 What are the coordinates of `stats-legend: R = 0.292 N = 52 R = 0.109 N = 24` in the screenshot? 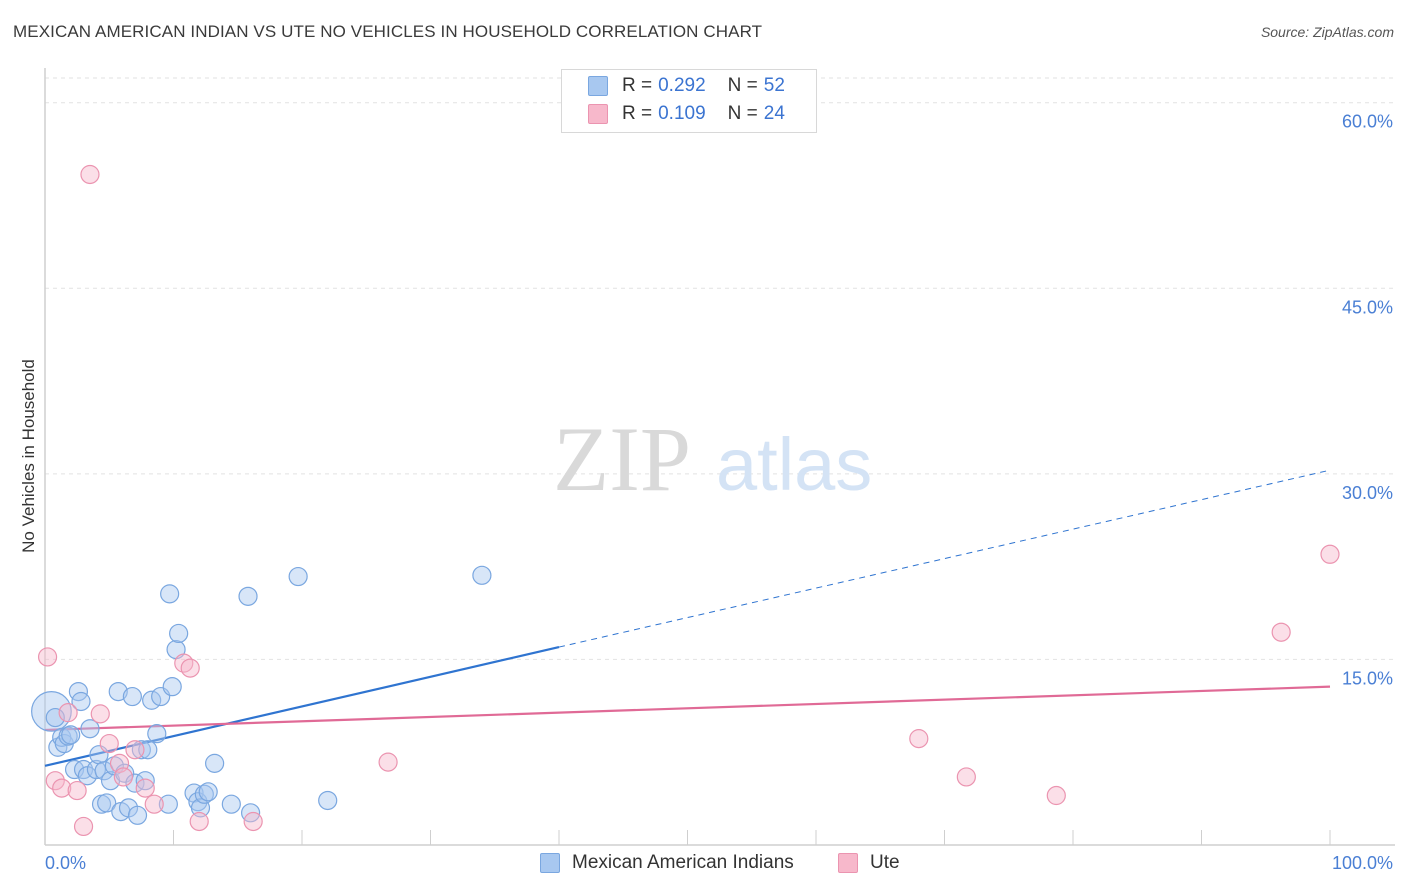 It's located at (689, 101).